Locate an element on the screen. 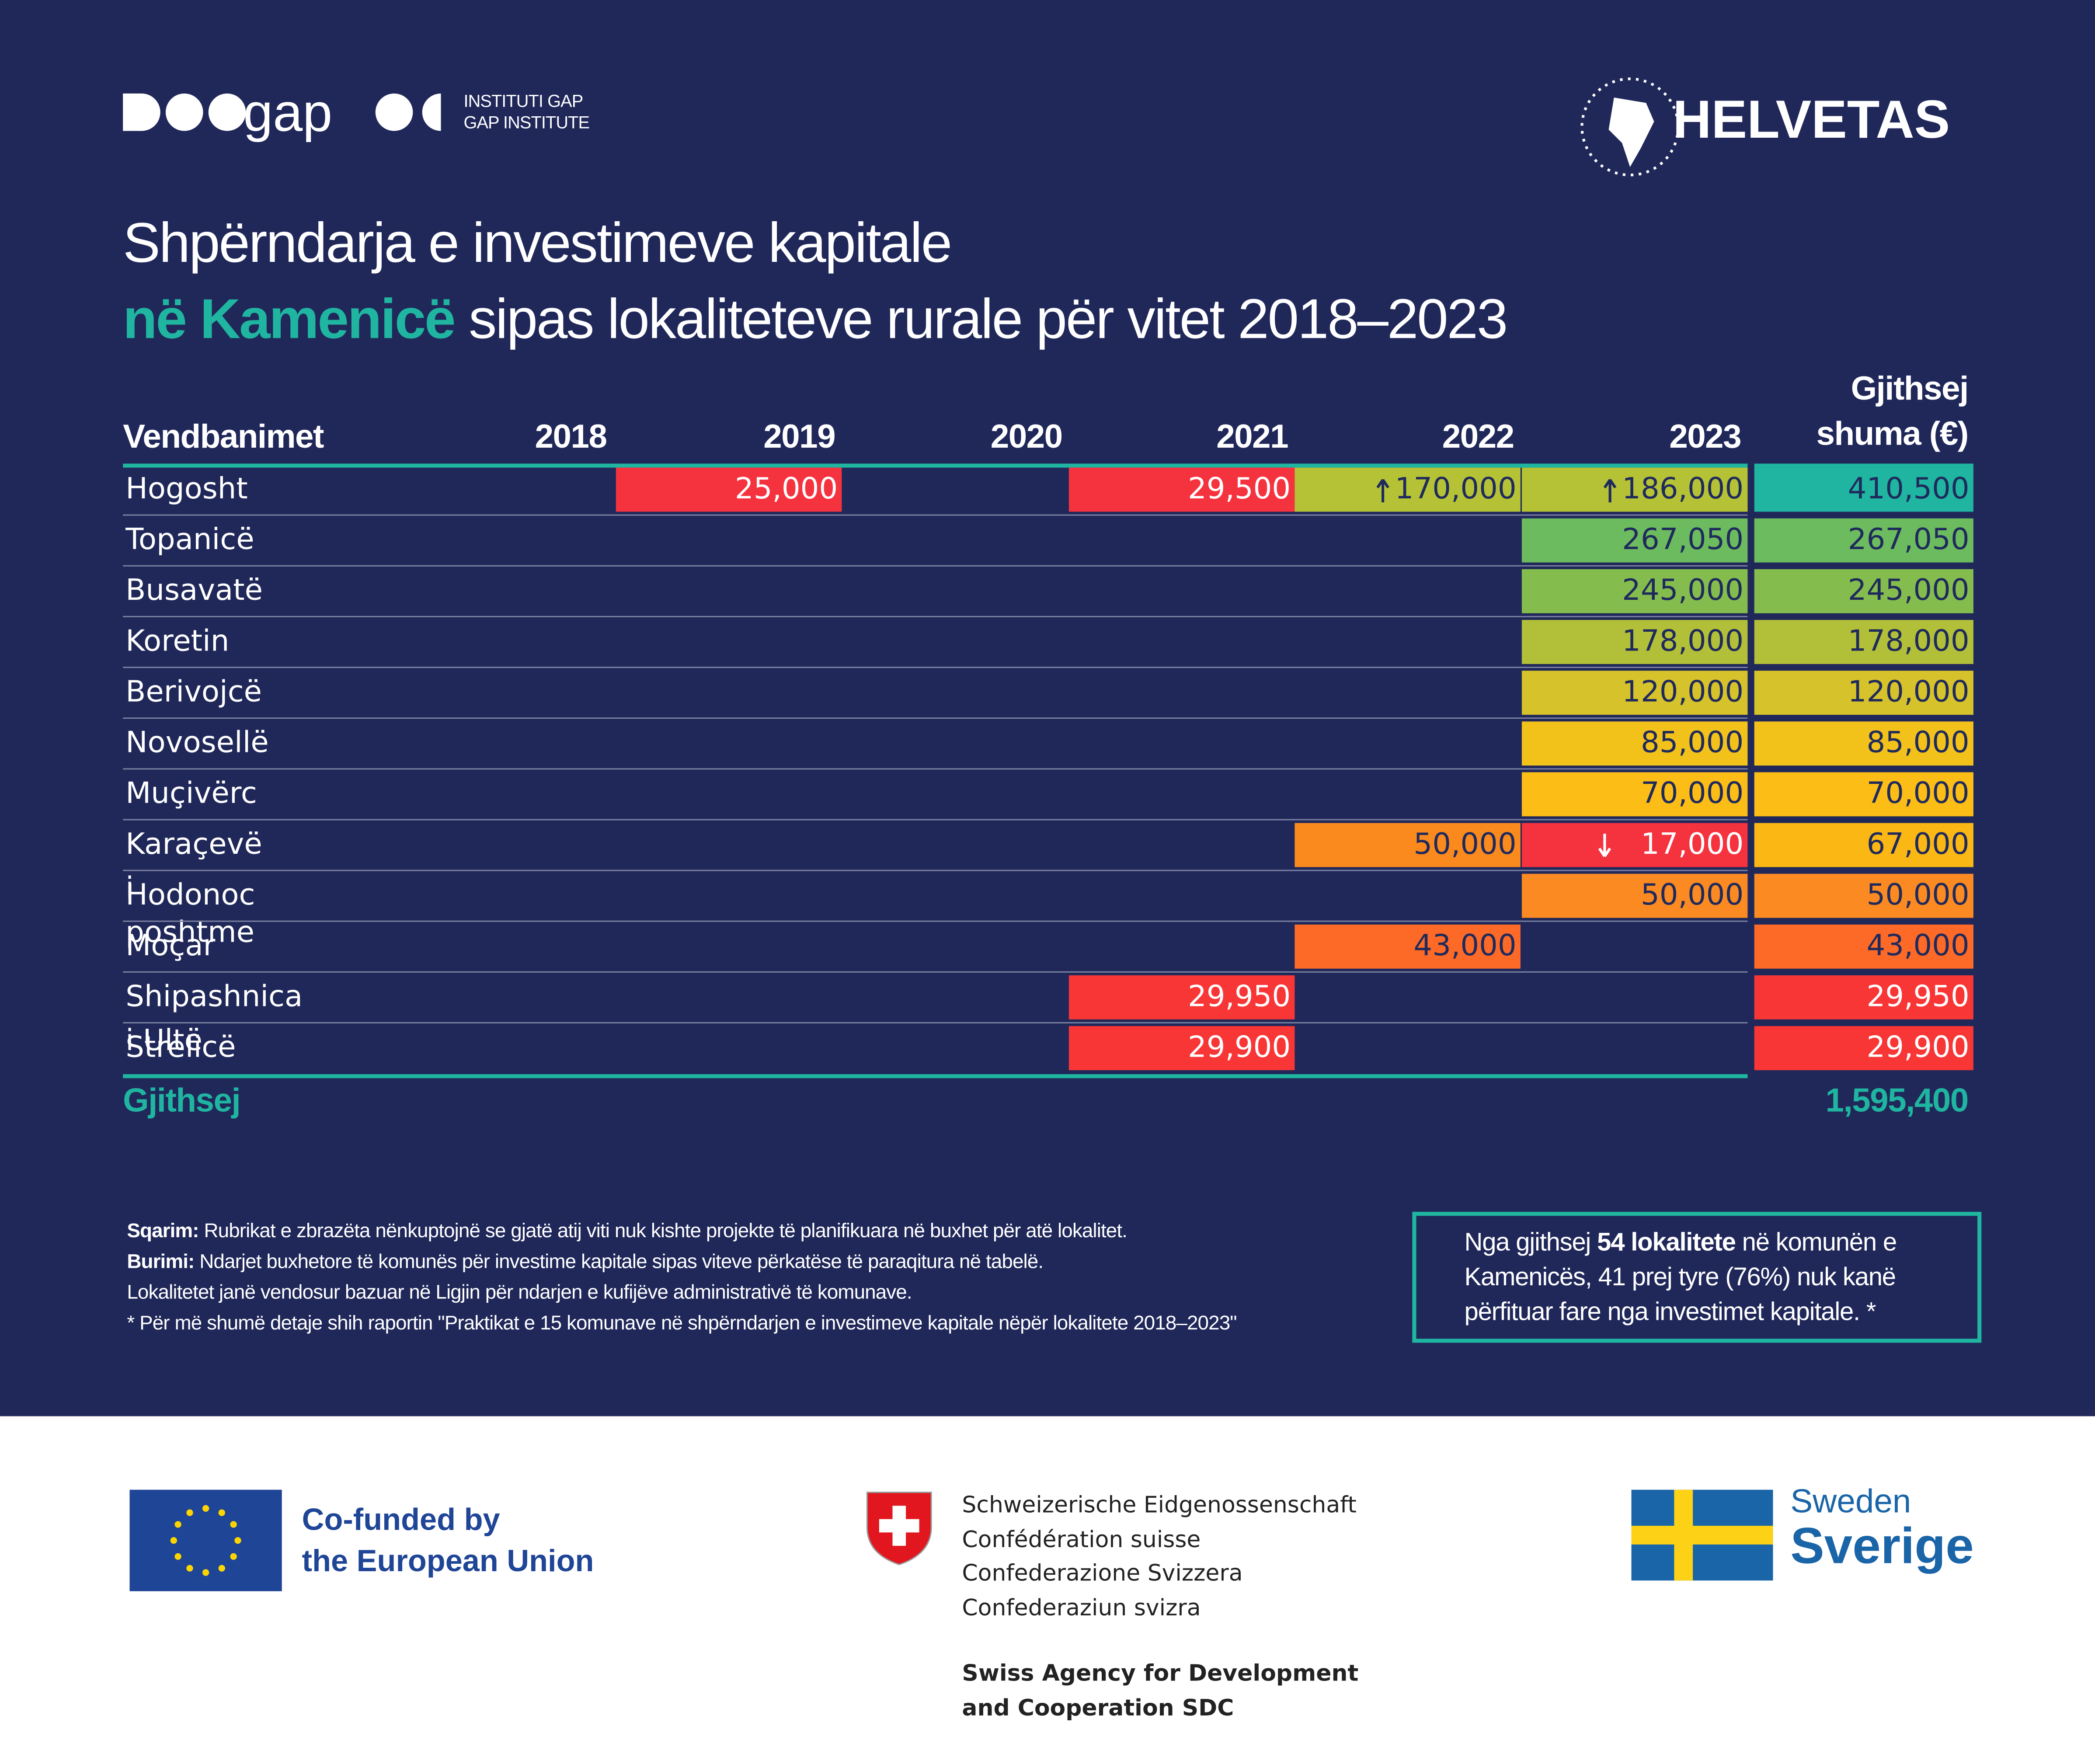 This screenshot has width=2095, height=1764. total-cell: 29,950 is located at coordinates (1863, 997).